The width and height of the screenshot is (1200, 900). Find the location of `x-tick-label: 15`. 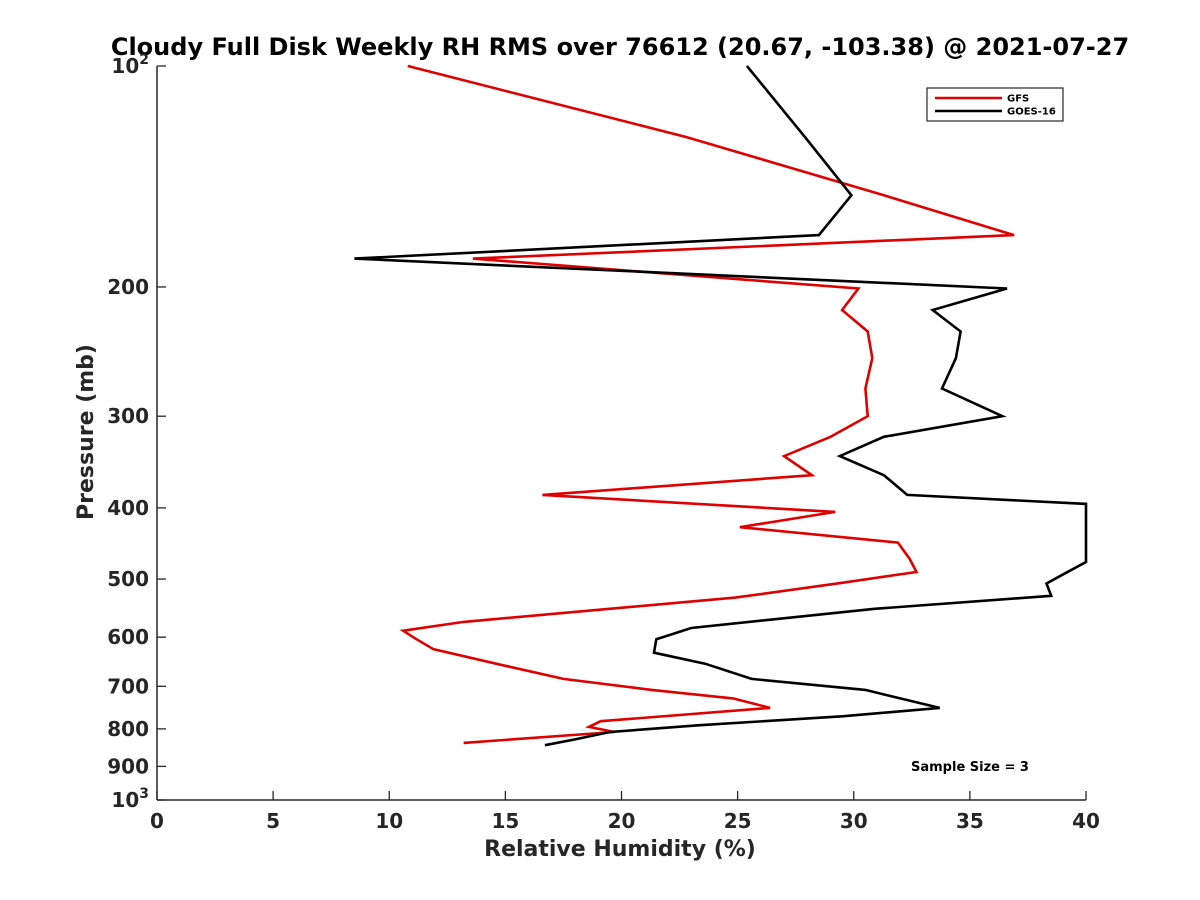

x-tick-label: 15 is located at coordinates (505, 821).